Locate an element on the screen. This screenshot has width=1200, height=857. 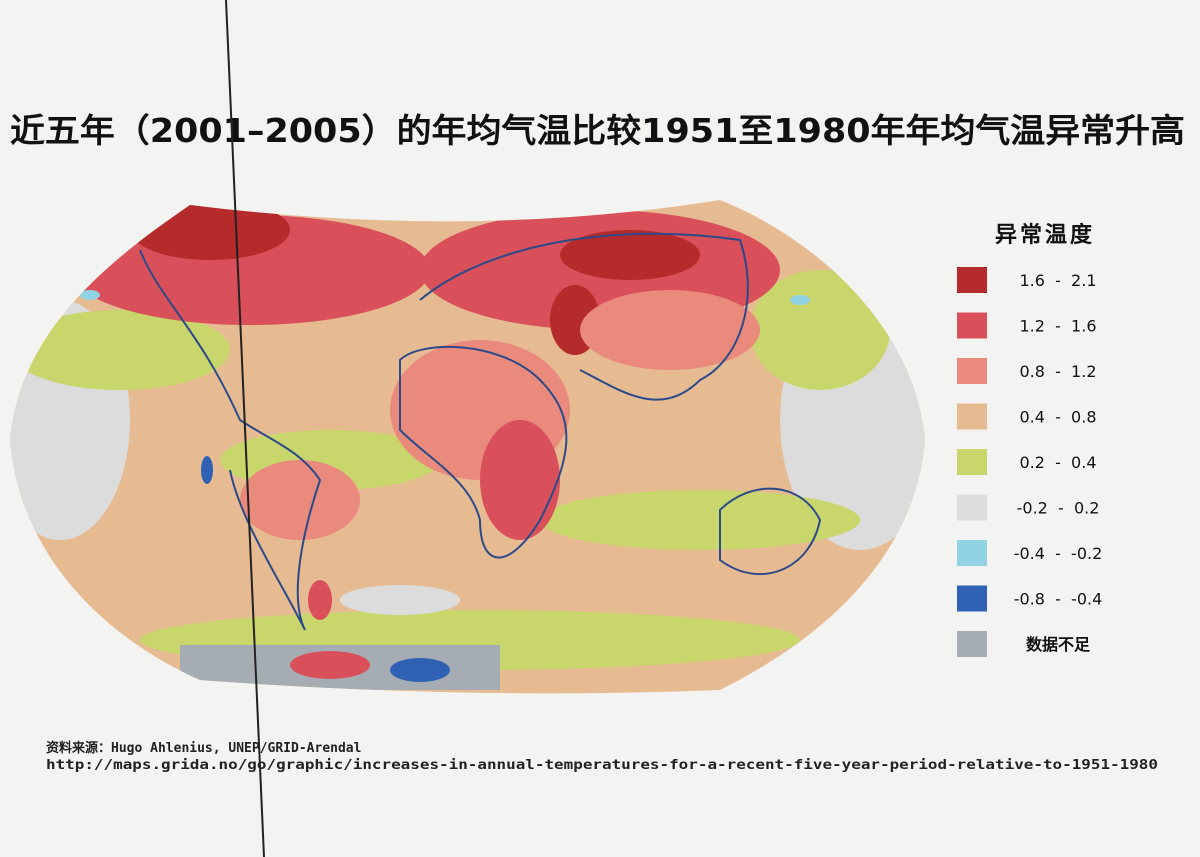
legend-label: 1.2 - 1.6 is located at coordinates (1057, 326).